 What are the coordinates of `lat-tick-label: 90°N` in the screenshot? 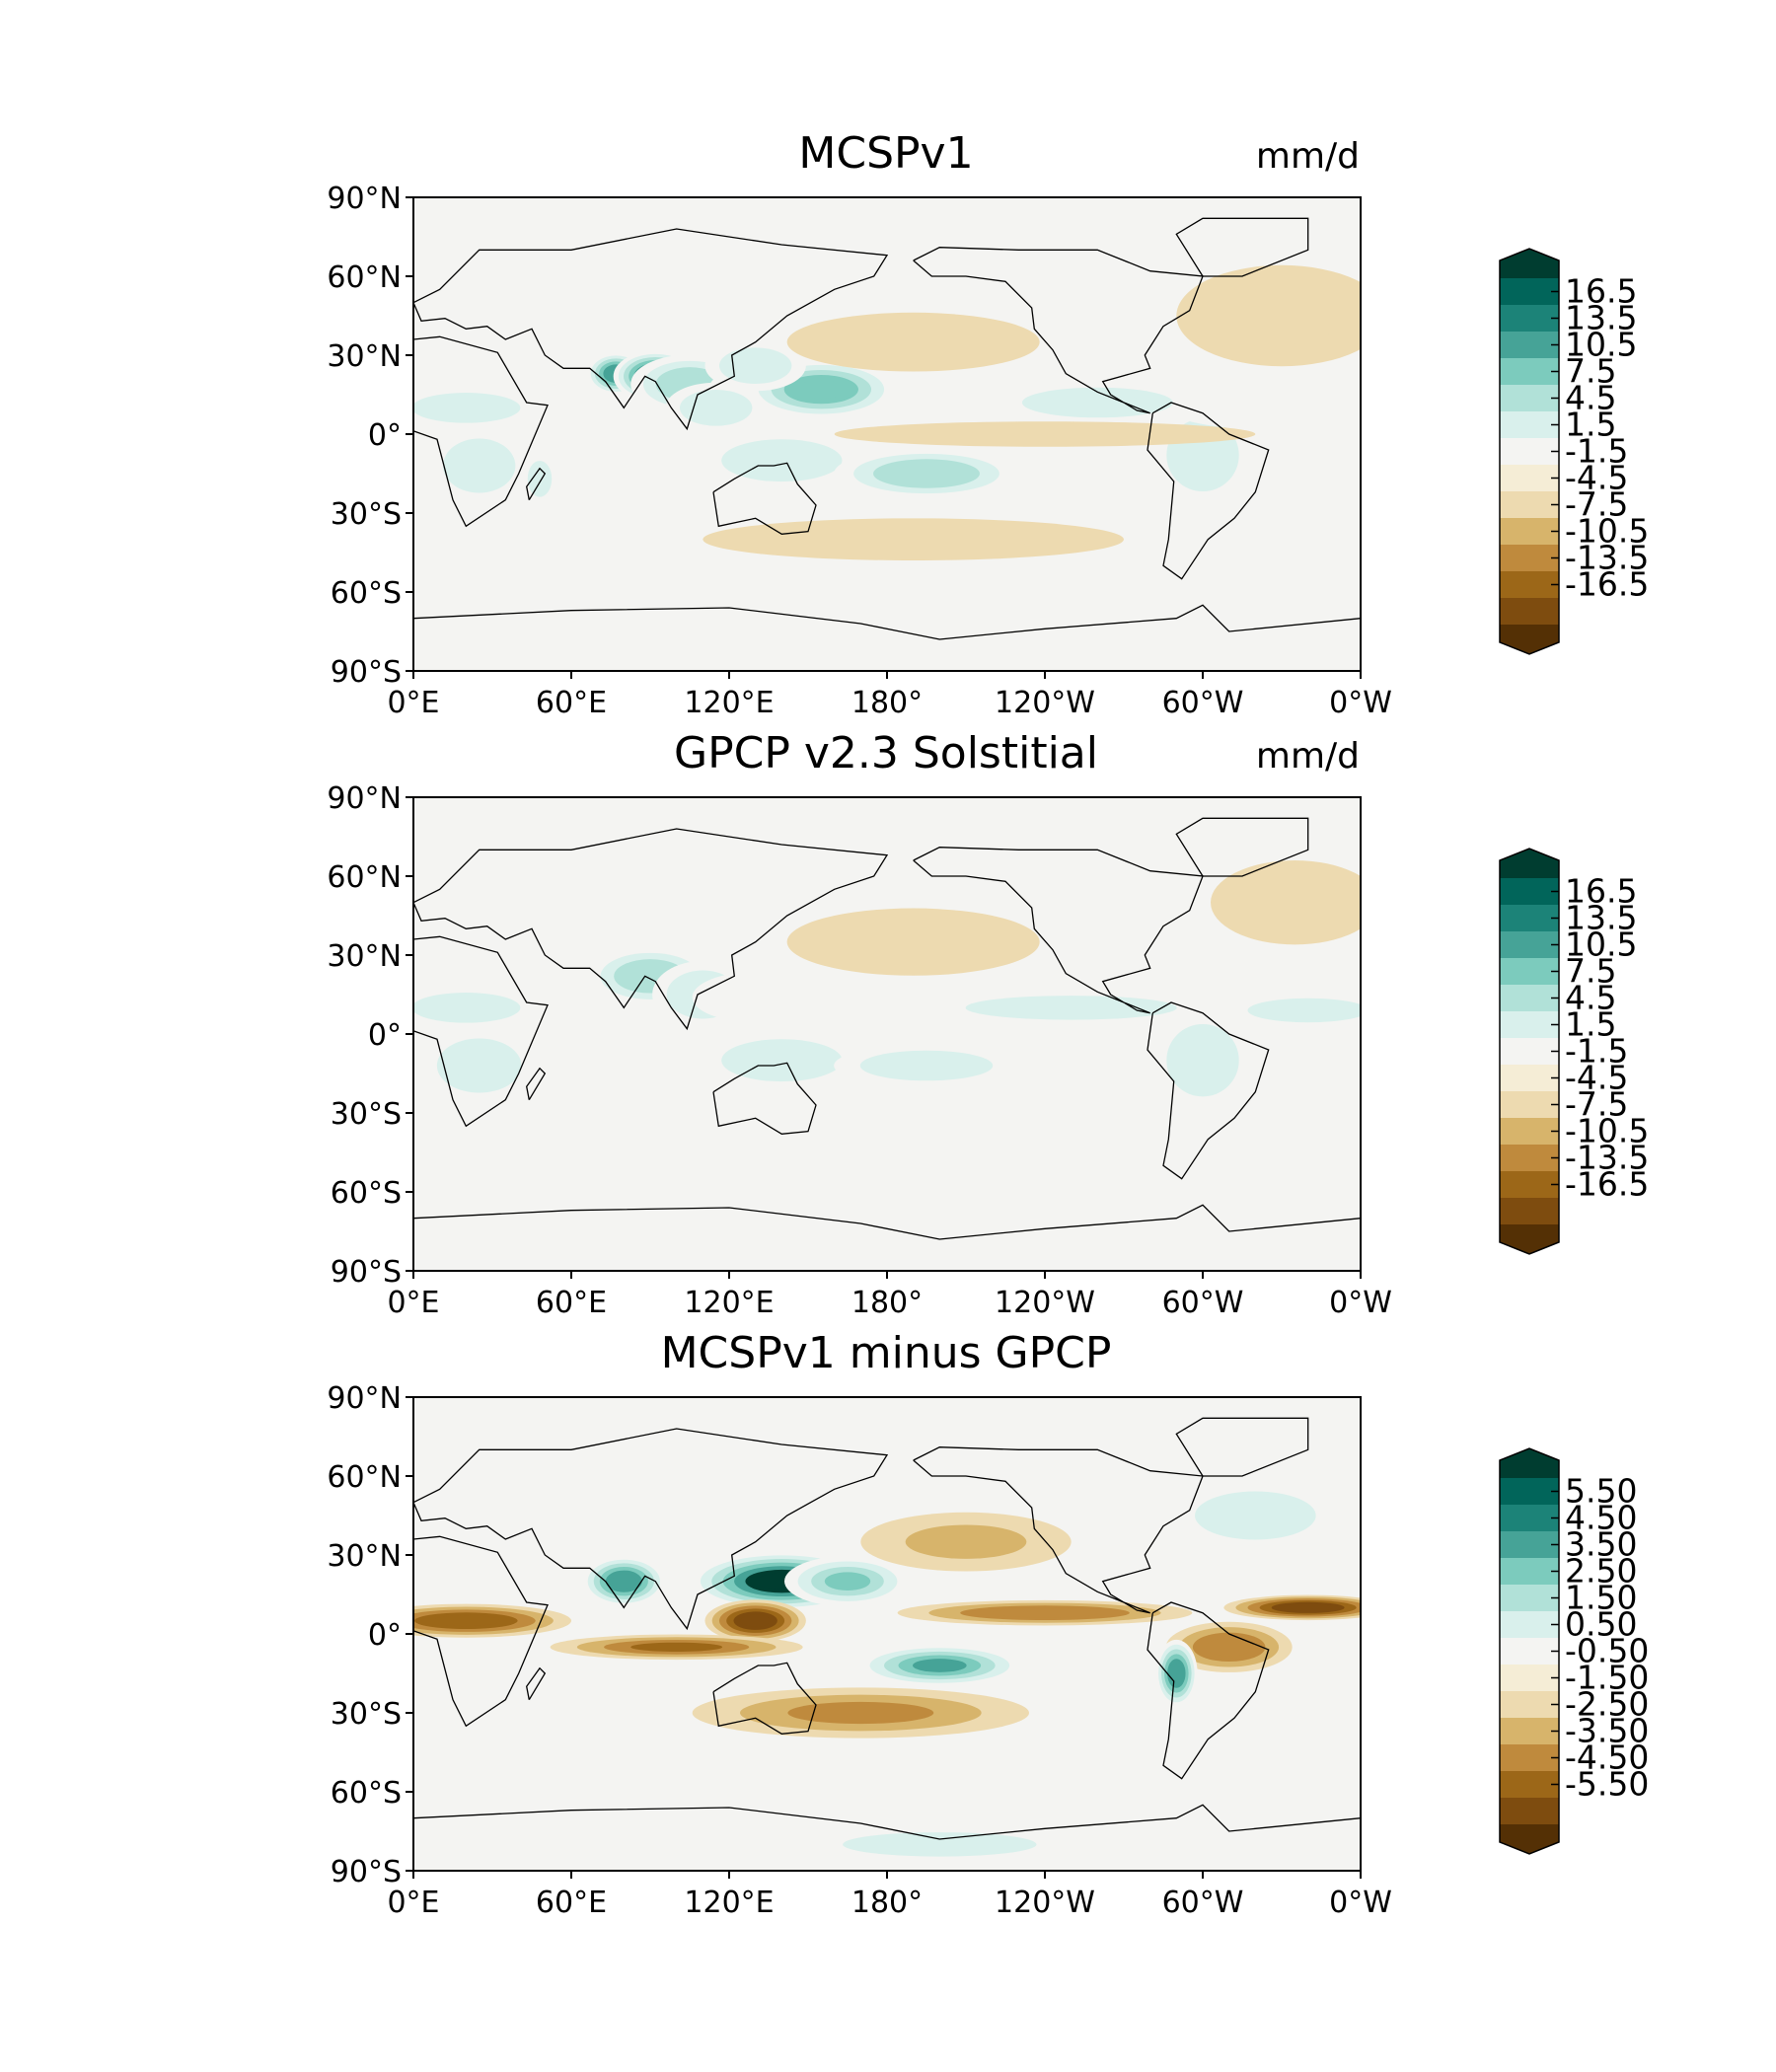 It's located at (365, 1399).